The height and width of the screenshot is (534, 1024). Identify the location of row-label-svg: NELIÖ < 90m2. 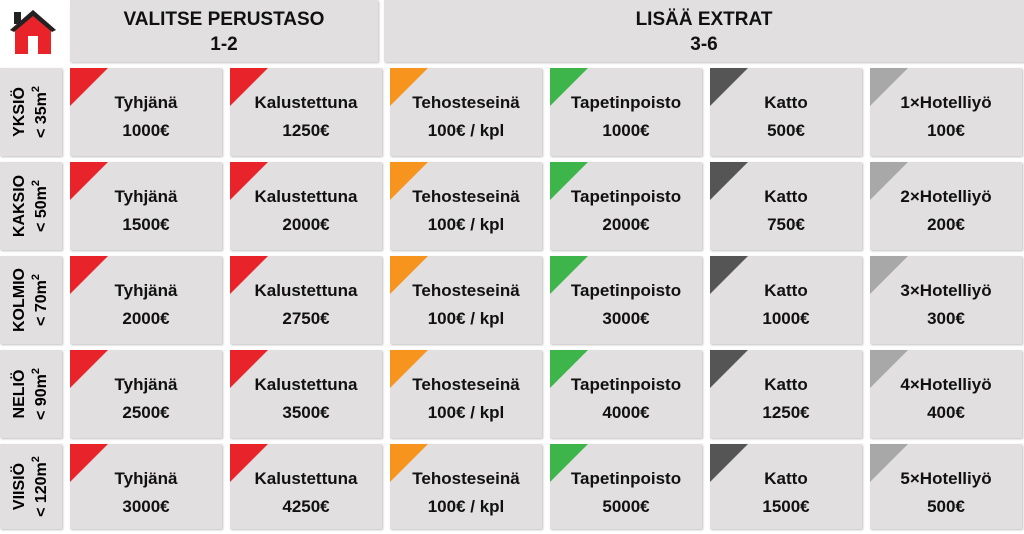
(29, 394).